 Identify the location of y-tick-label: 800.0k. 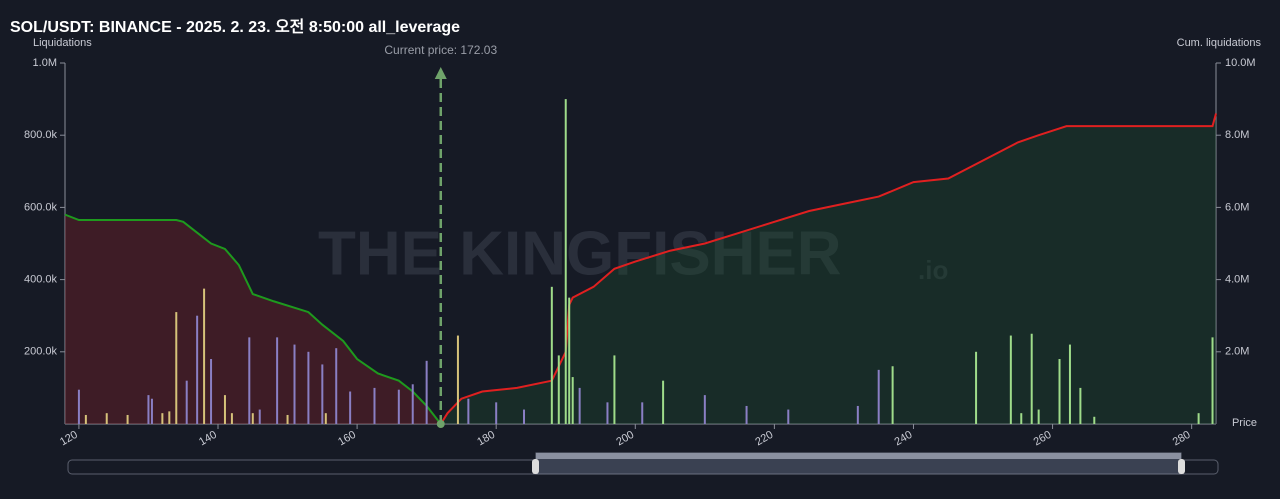
(41, 135).